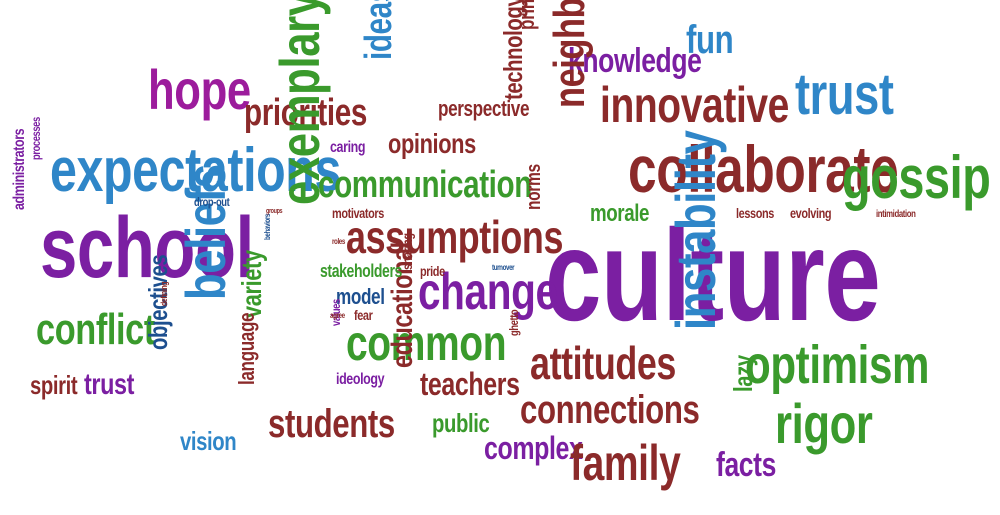 This screenshot has height=515, width=1000. Describe the element at coordinates (763, 169) in the screenshot. I see `word-collaborate: collaborate` at that location.